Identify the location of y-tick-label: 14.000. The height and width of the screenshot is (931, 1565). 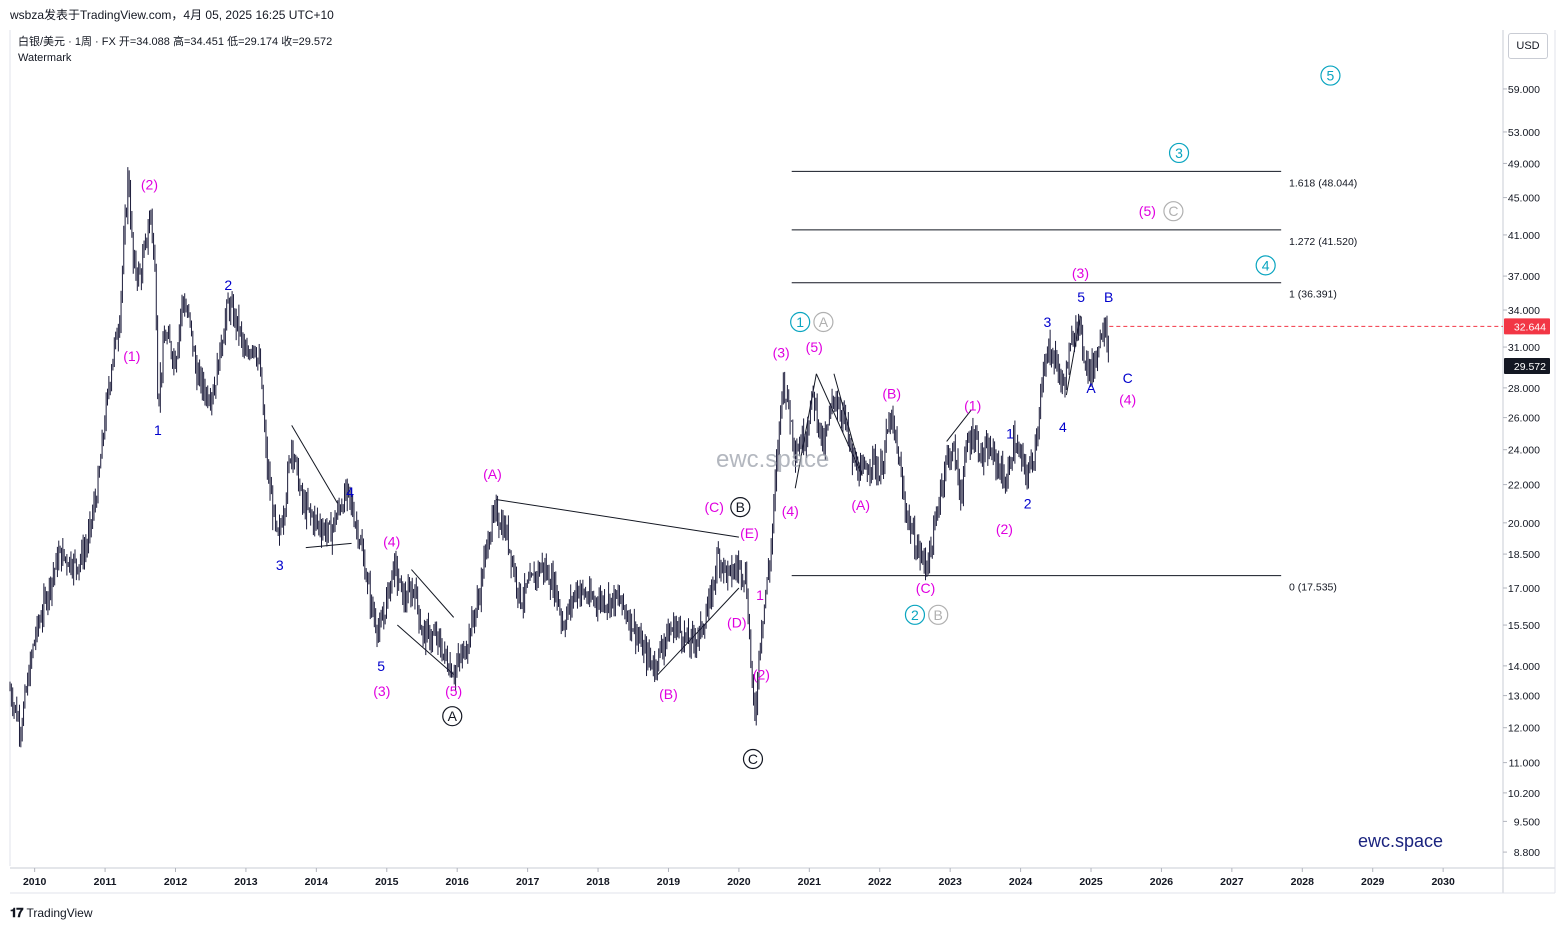
(1524, 667).